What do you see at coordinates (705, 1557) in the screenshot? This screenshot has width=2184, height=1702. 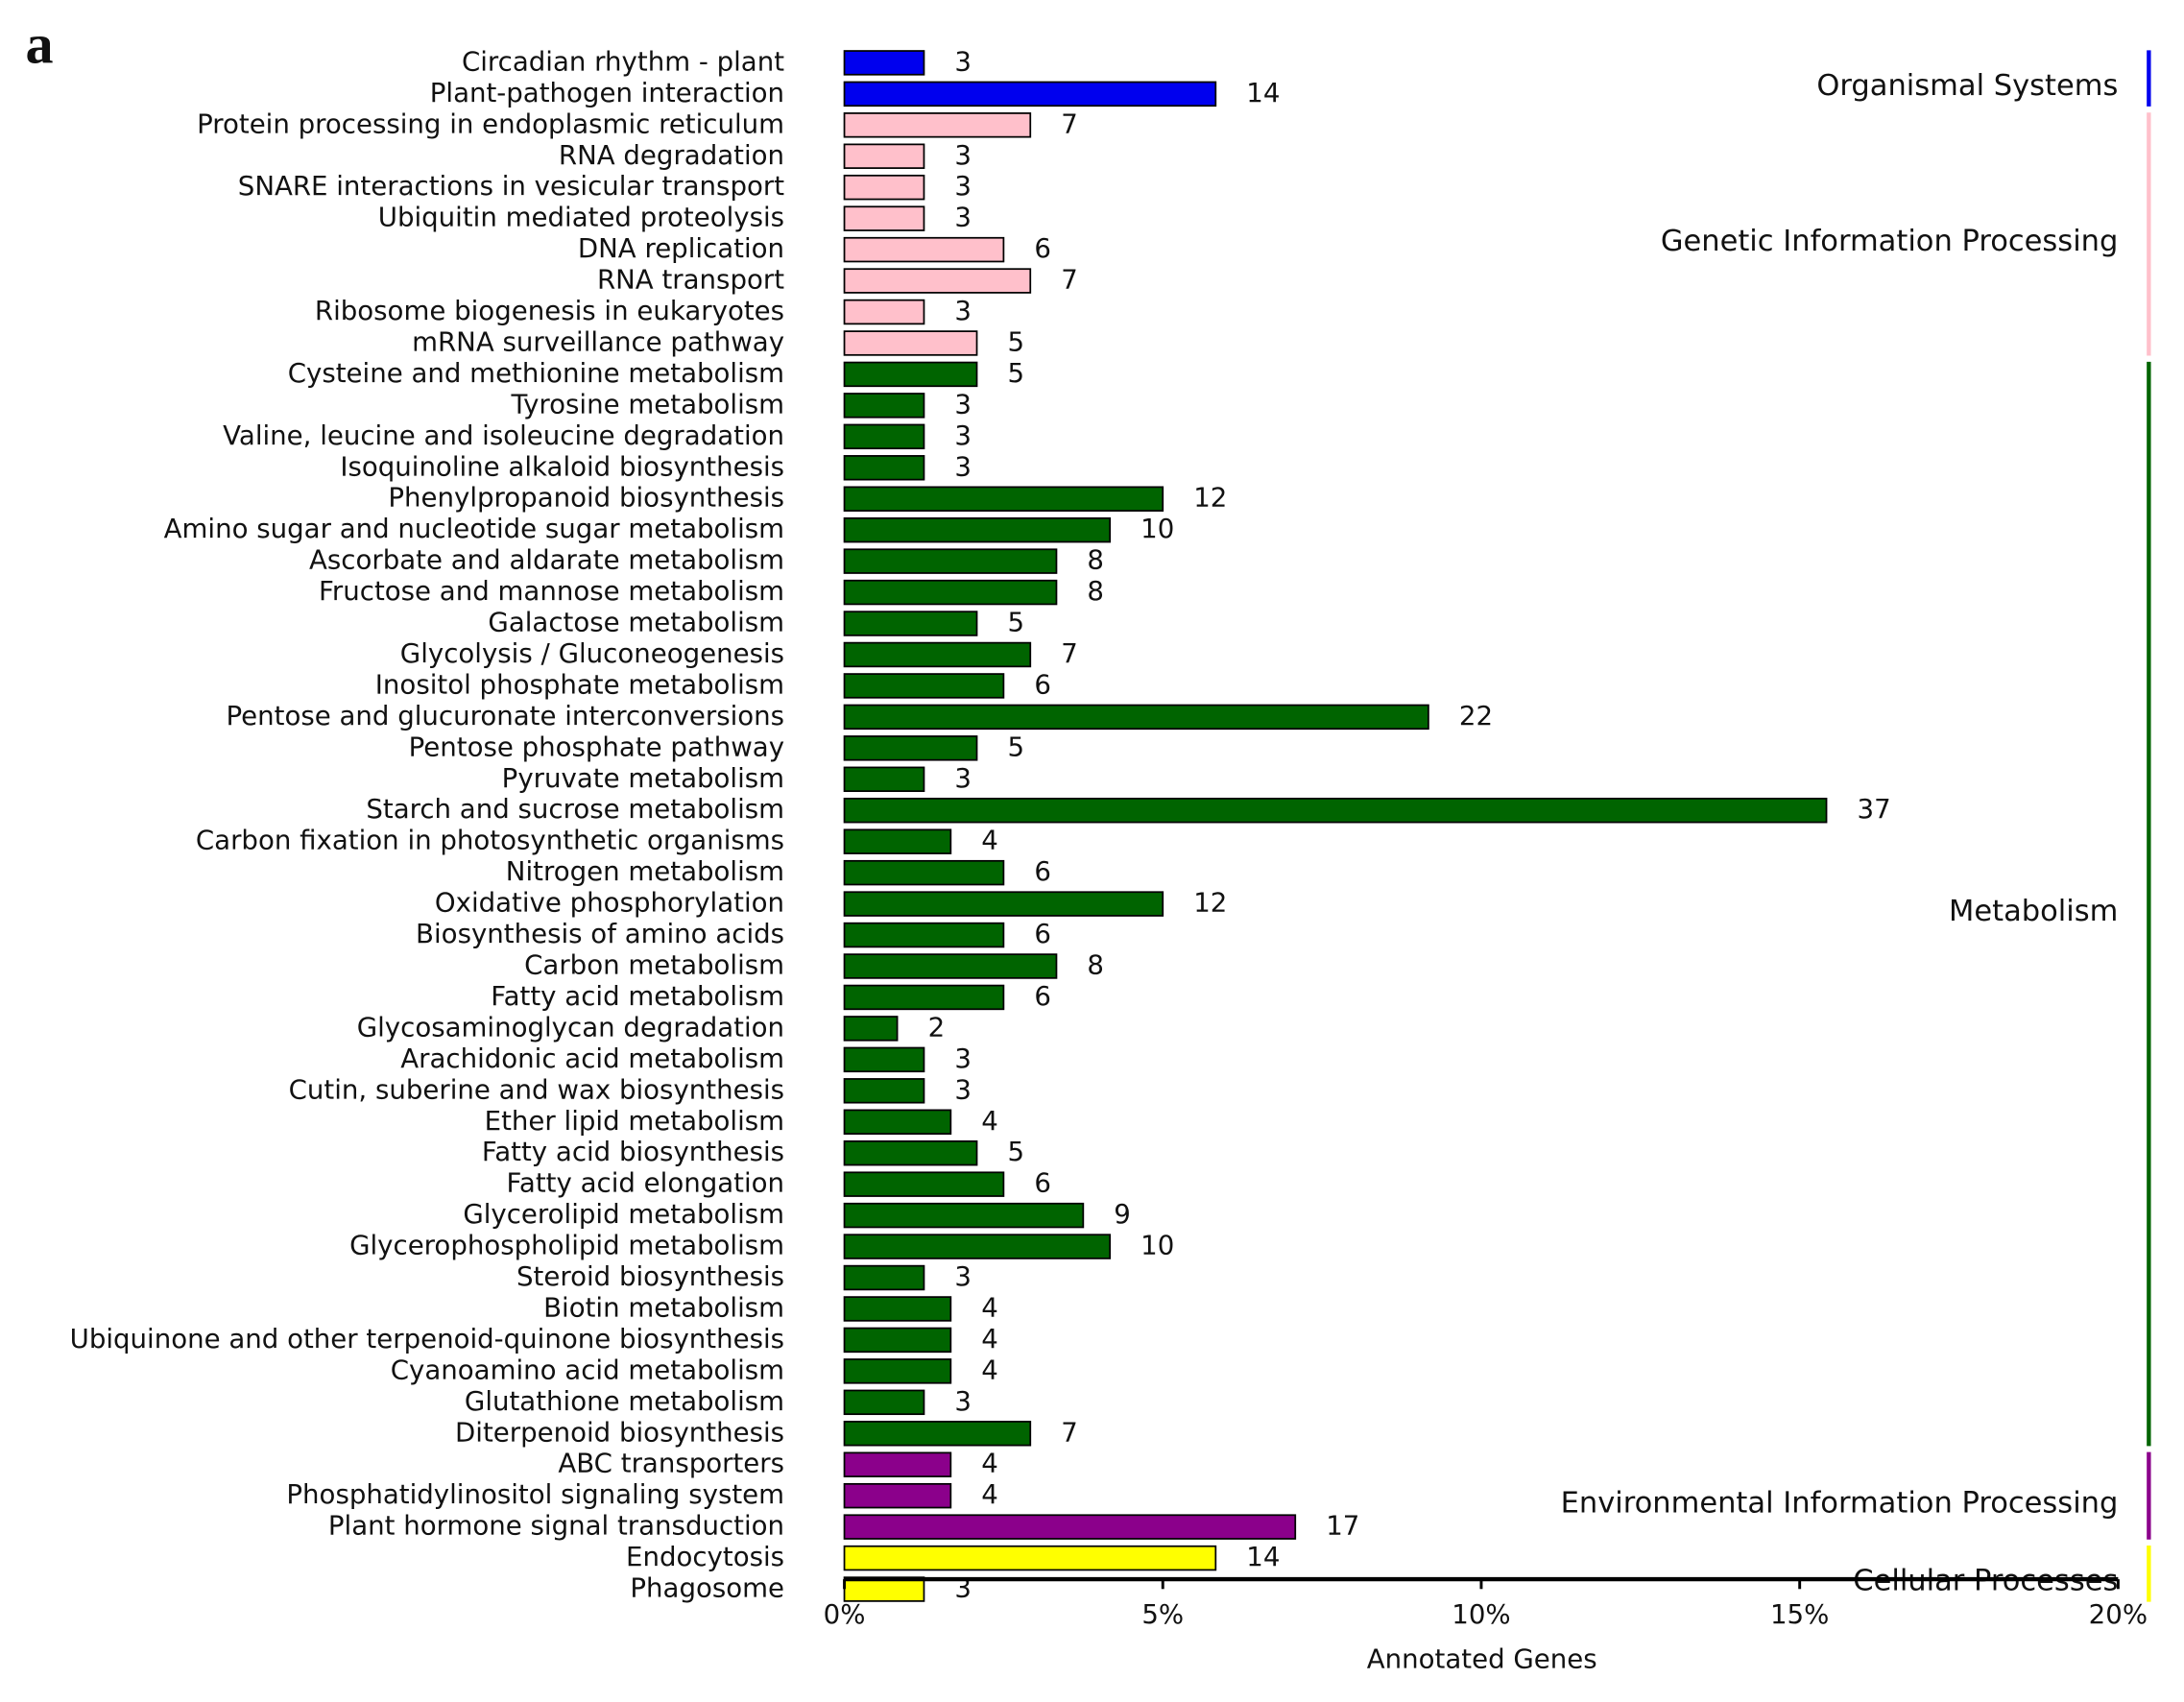 I see `category-label: Endocytosis` at bounding box center [705, 1557].